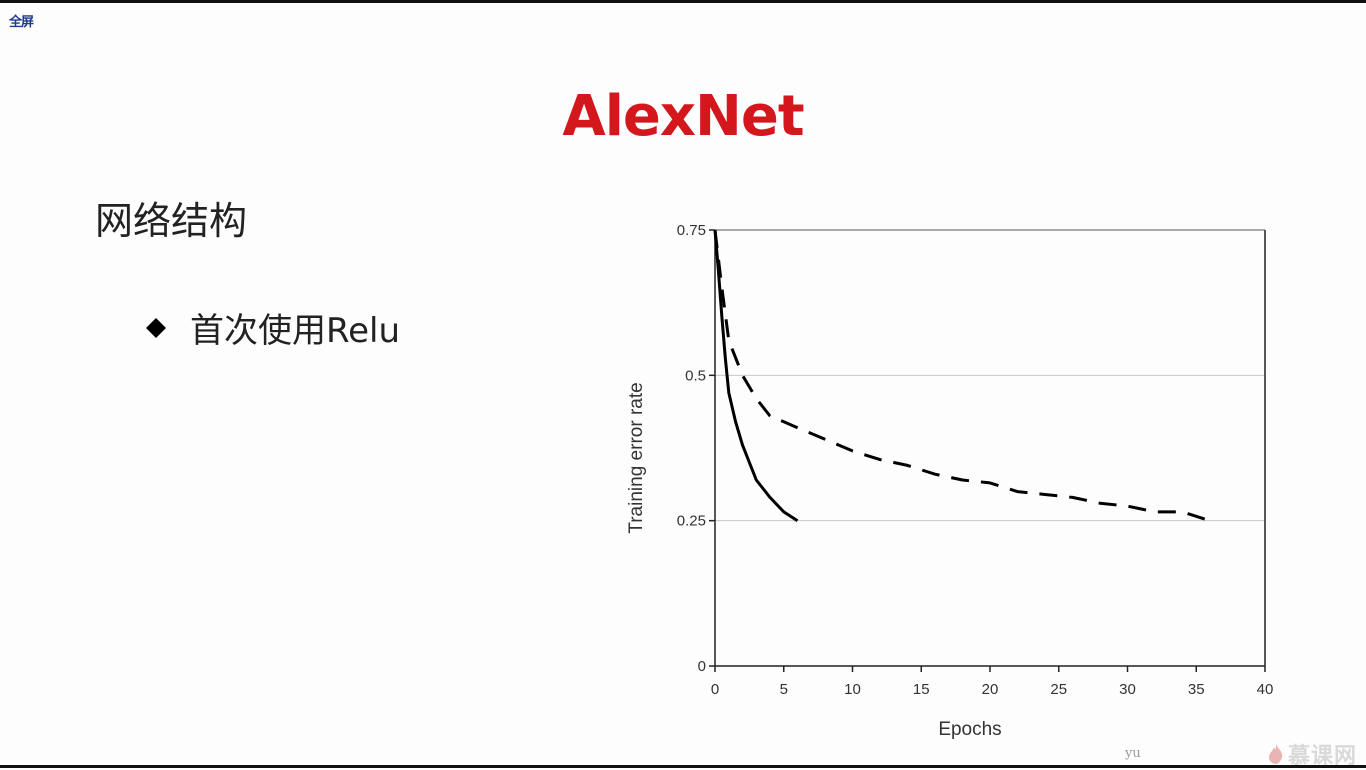 This screenshot has height=770, width=1366. Describe the element at coordinates (295, 331) in the screenshot. I see `bullet-text: 首次使用Relu` at that location.